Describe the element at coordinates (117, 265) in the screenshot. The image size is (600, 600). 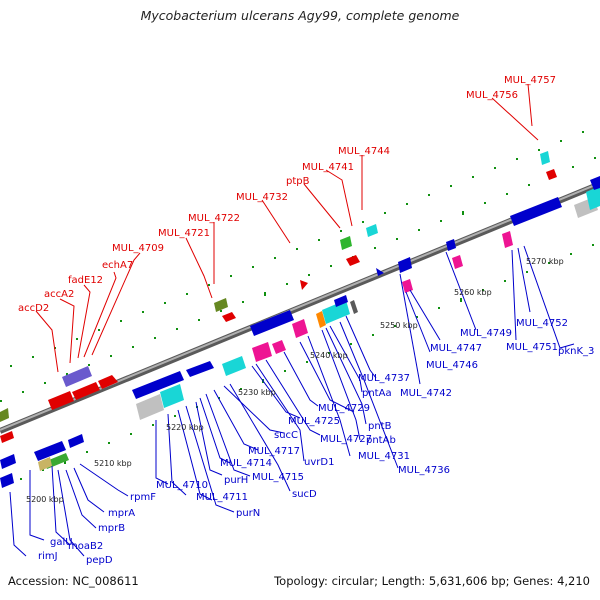
I see `gene-label: echA7` at that location.